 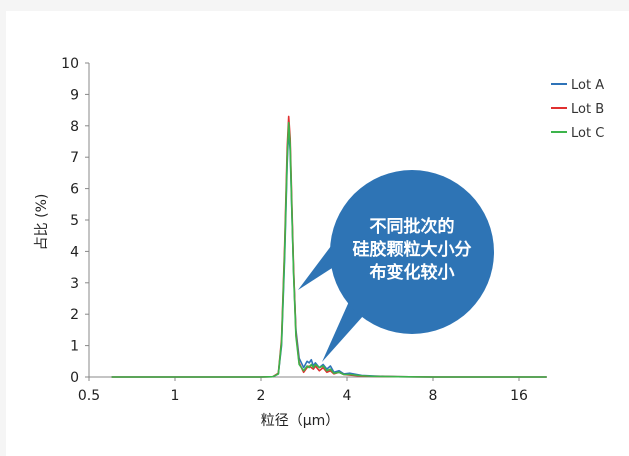 I want to click on y-tick-label: 0, so click(x=74, y=378).